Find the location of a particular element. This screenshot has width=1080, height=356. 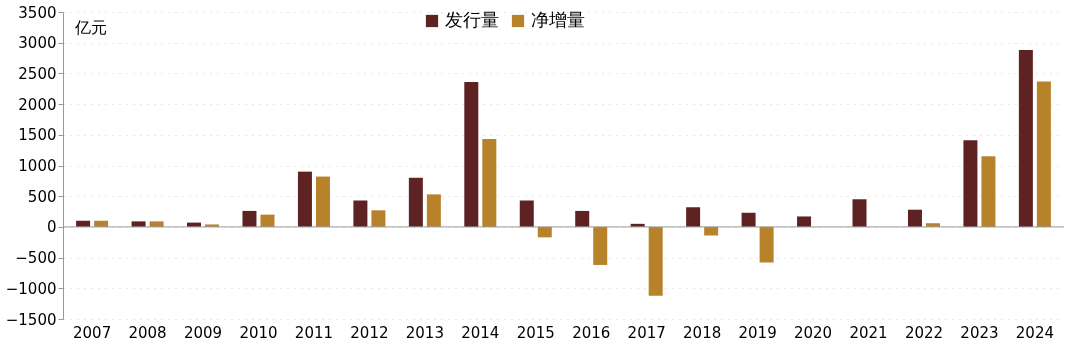

legend-label: 净增量 is located at coordinates (558, 19).